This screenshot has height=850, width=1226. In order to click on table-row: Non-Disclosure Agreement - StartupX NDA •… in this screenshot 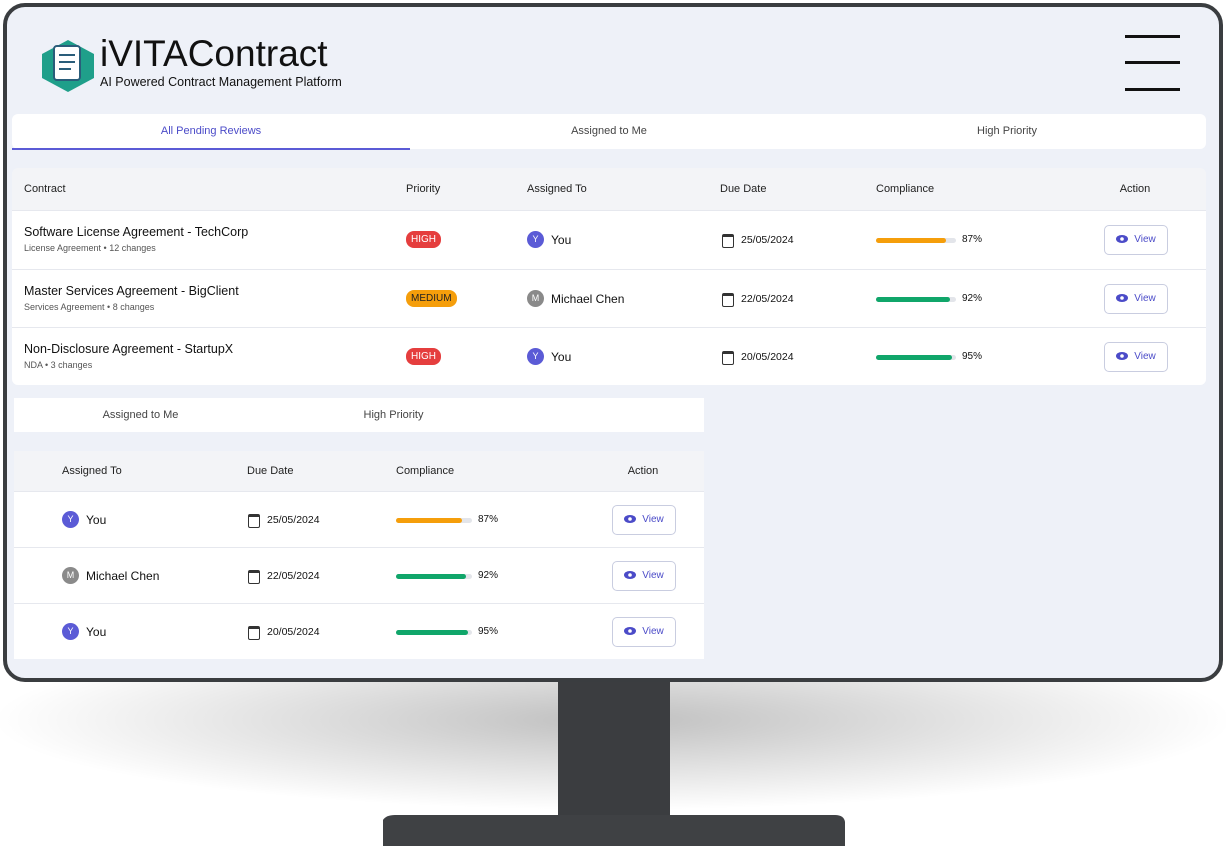, I will do `click(609, 356)`.